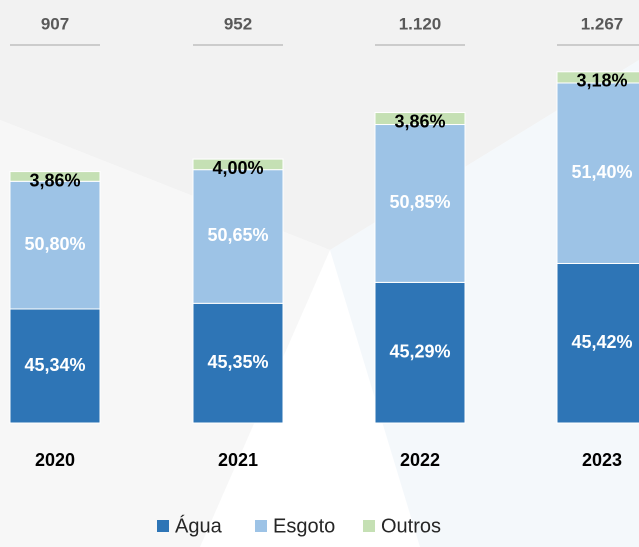 The height and width of the screenshot is (547, 639). What do you see at coordinates (602, 23) in the screenshot?
I see `total-label: 1.267` at bounding box center [602, 23].